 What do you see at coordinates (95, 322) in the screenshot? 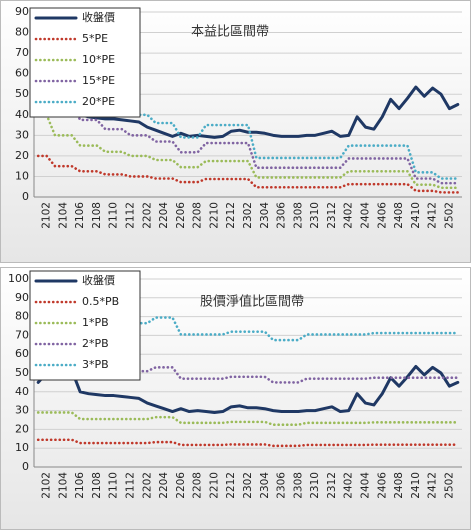
I see `legend-label: 1*PB` at bounding box center [95, 322].